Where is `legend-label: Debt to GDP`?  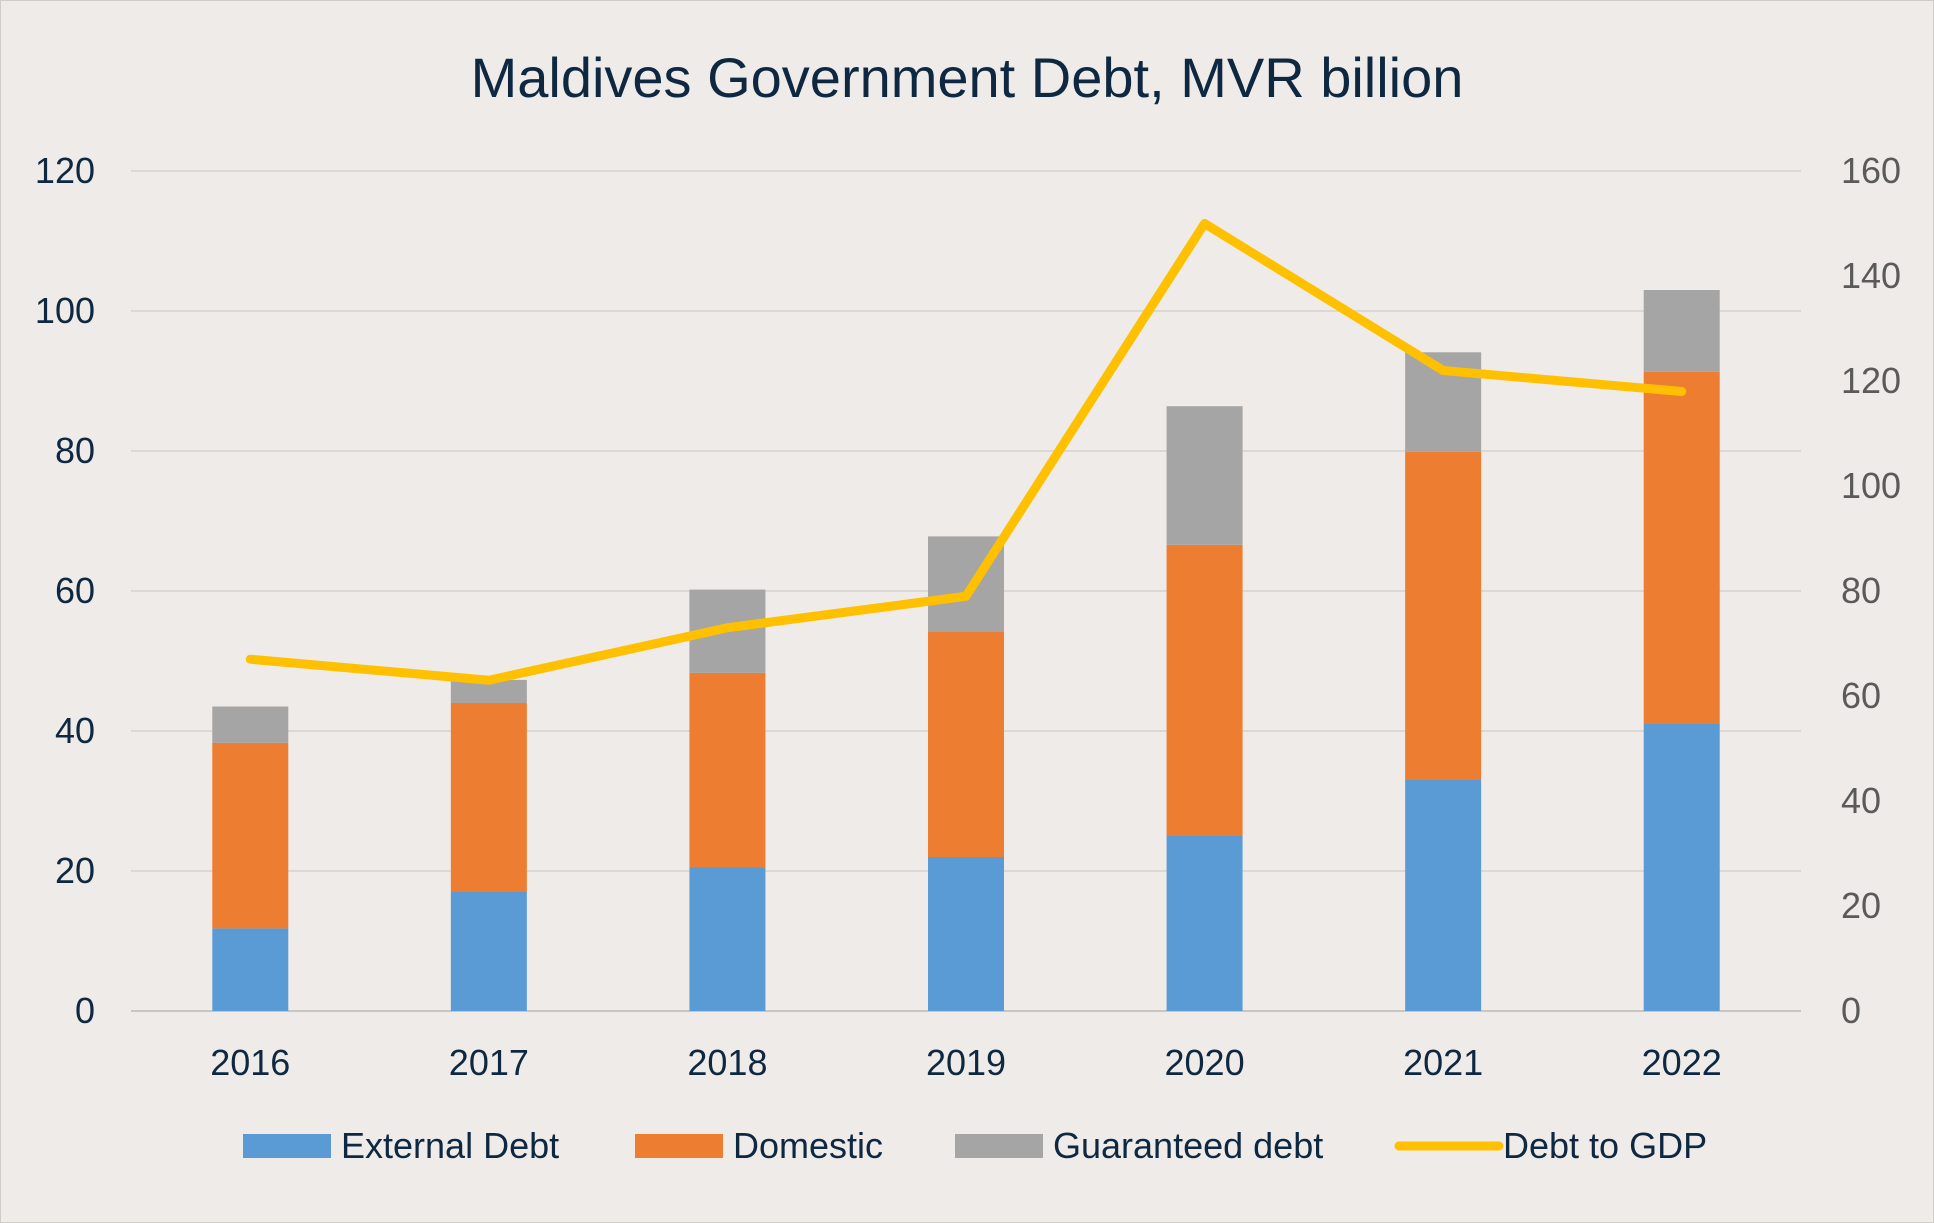
legend-label: Debt to GDP is located at coordinates (1605, 1145).